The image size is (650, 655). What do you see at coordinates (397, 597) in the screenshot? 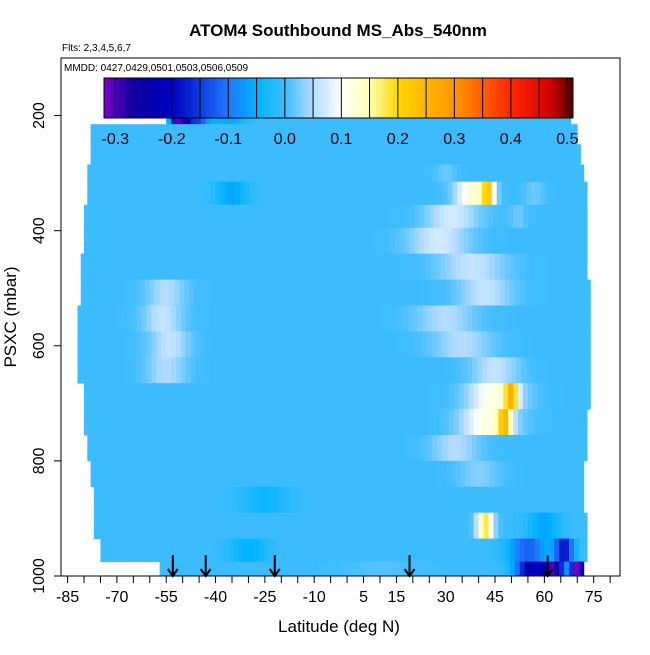
I see `x-tick-label: 15` at bounding box center [397, 597].